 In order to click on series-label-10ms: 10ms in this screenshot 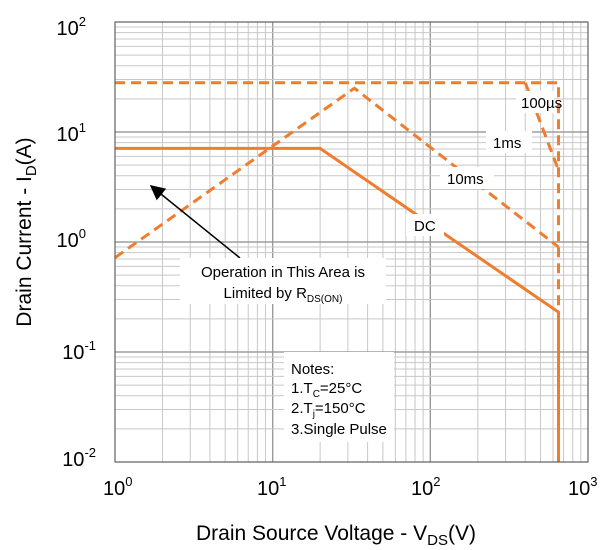, I will do `click(465, 179)`.